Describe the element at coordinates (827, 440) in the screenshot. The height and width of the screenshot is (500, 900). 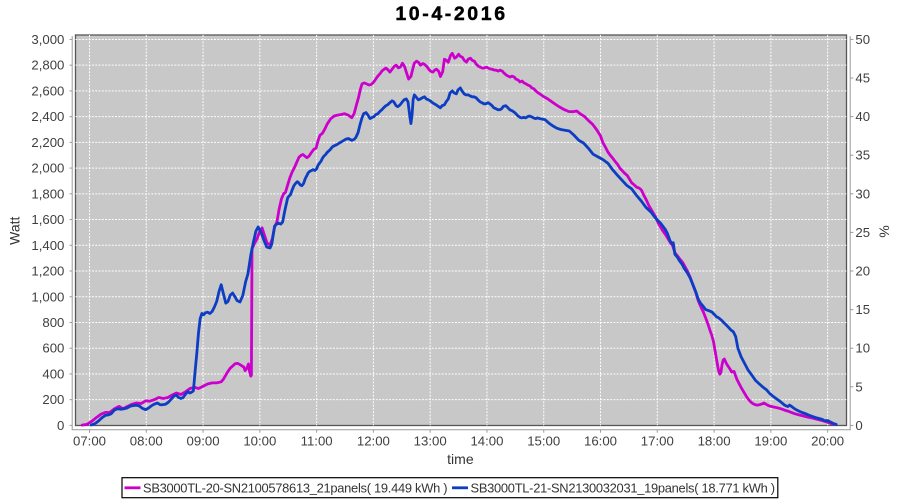
I see `svg-text: 20:00` at that location.